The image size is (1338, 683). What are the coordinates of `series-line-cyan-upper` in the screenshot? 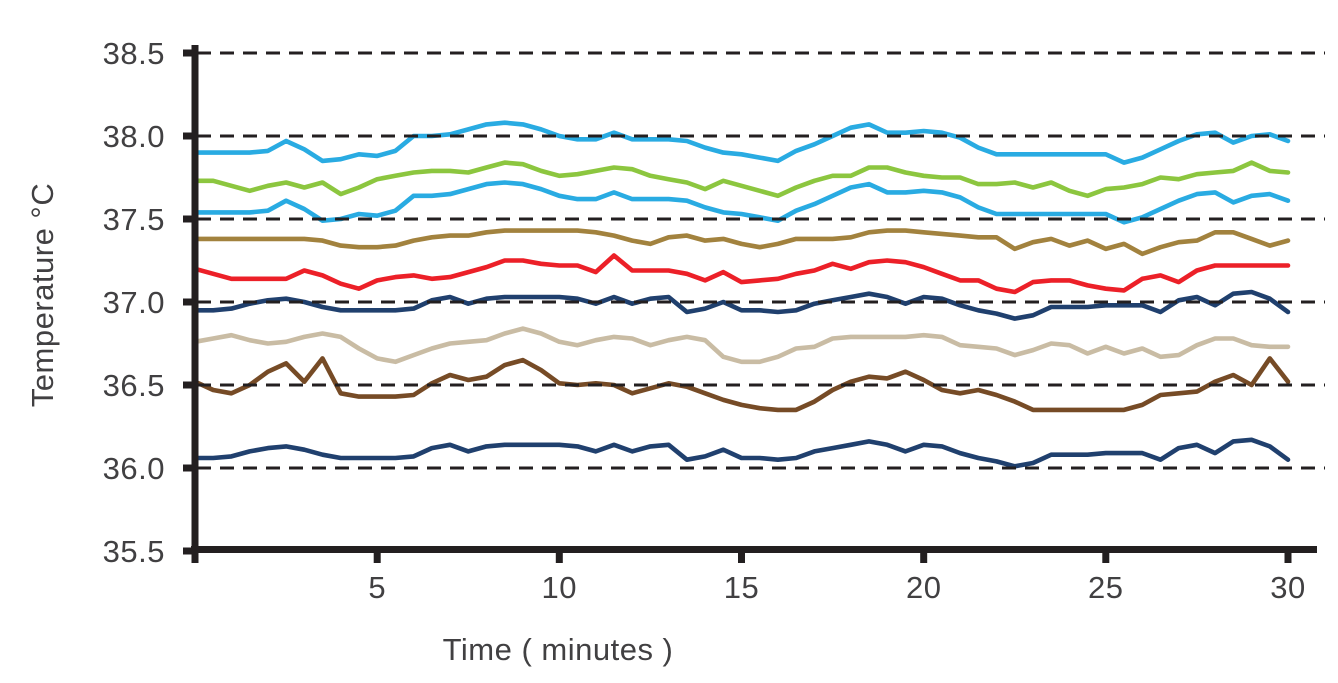 It's located at (741, 142).